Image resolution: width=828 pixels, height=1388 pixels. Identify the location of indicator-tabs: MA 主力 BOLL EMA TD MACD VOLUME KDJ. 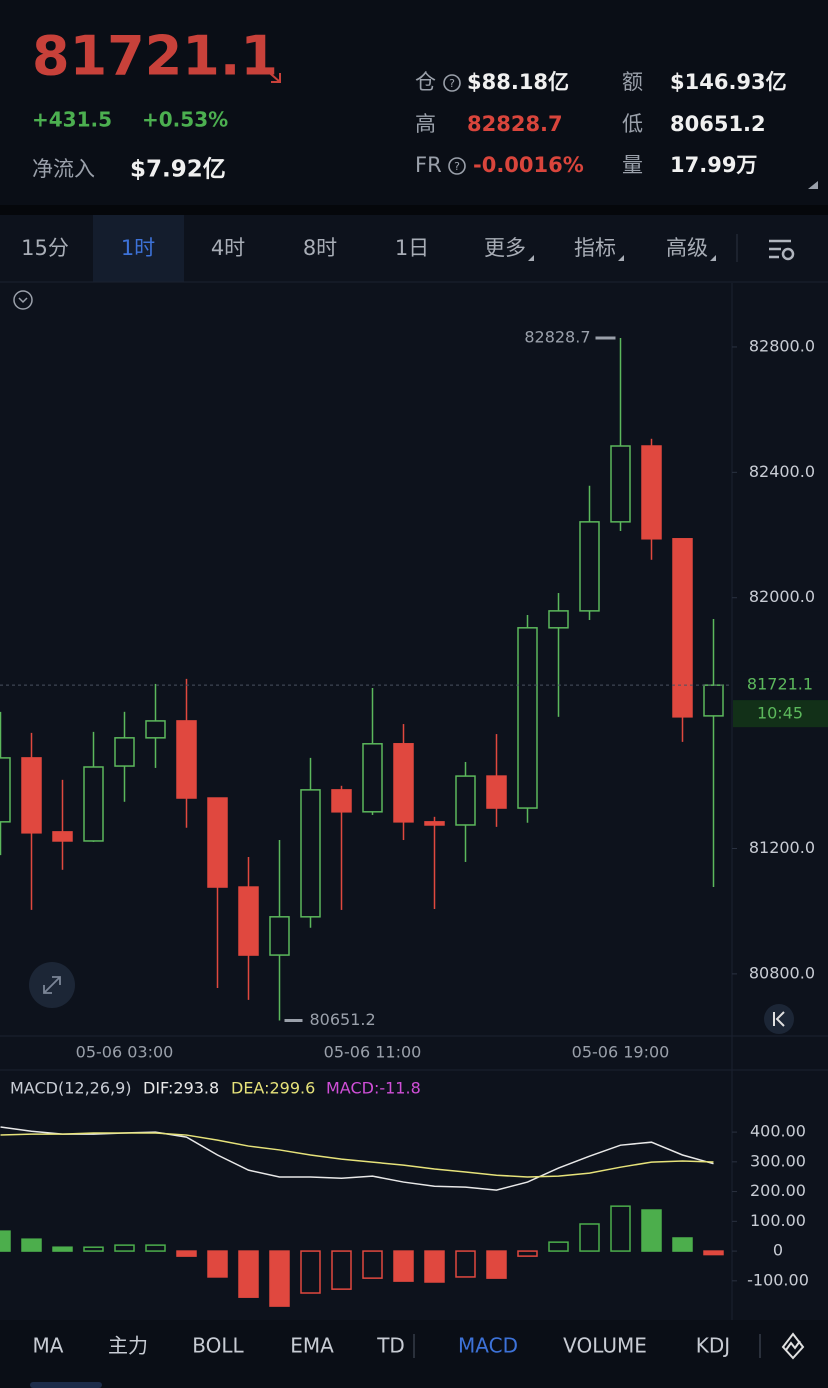
(382, 1346).